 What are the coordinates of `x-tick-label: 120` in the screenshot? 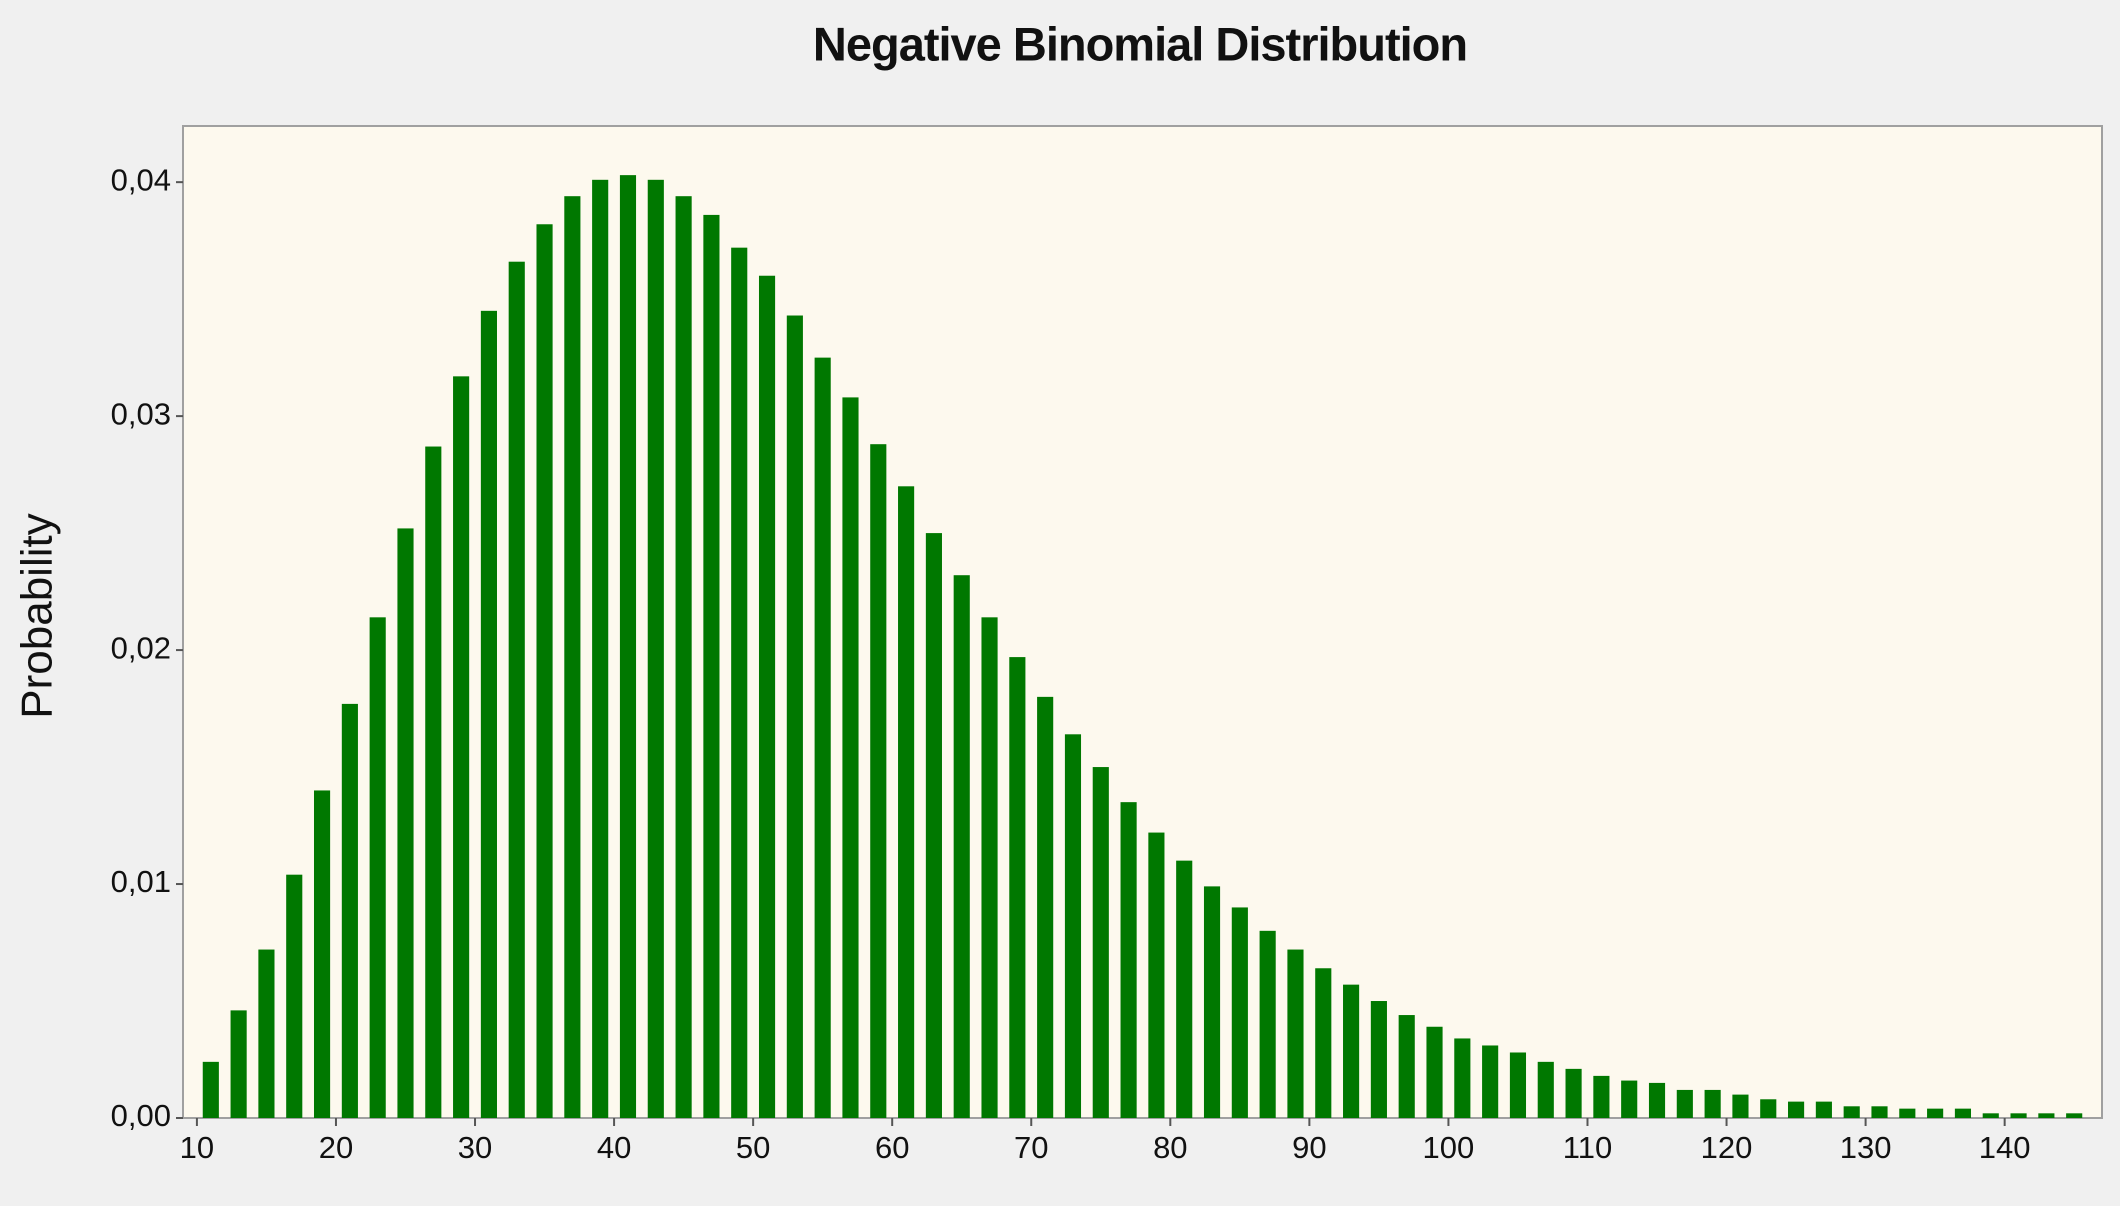 It's located at (1727, 1147).